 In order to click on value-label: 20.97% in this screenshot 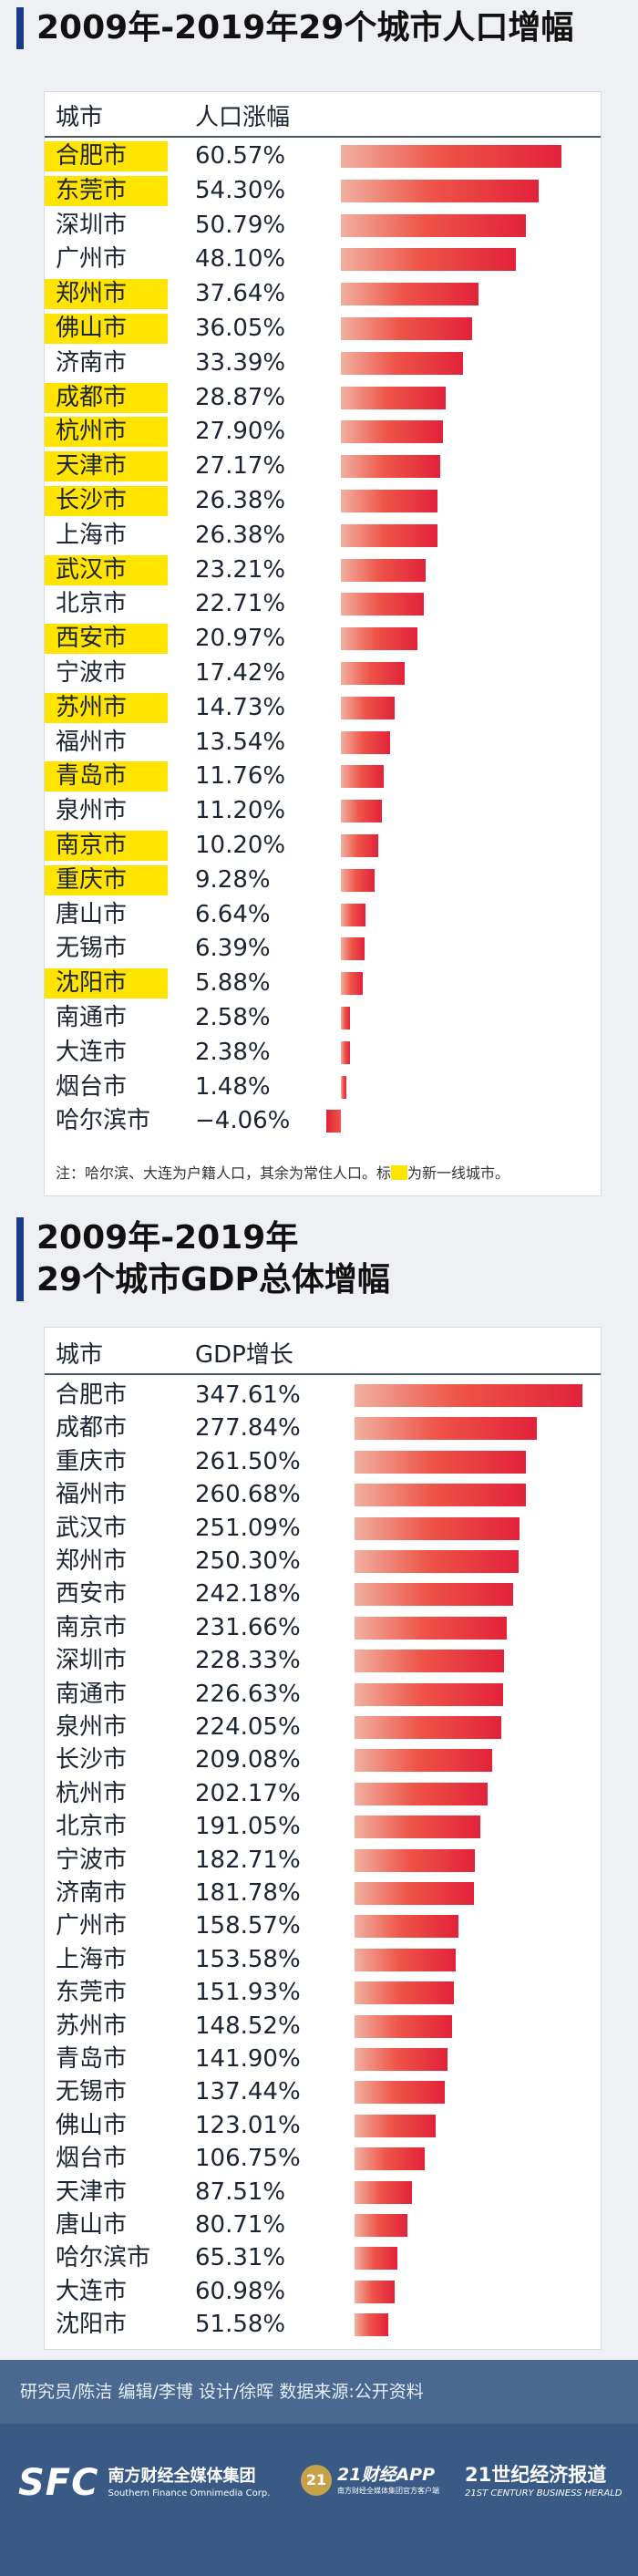, I will do `click(240, 639)`.